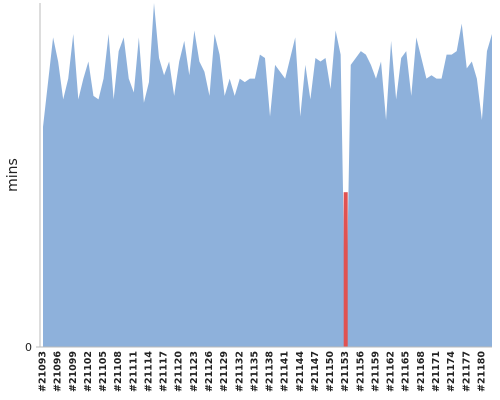  What do you see at coordinates (88, 371) in the screenshot?
I see `x-tick-label: #21102` at bounding box center [88, 371].